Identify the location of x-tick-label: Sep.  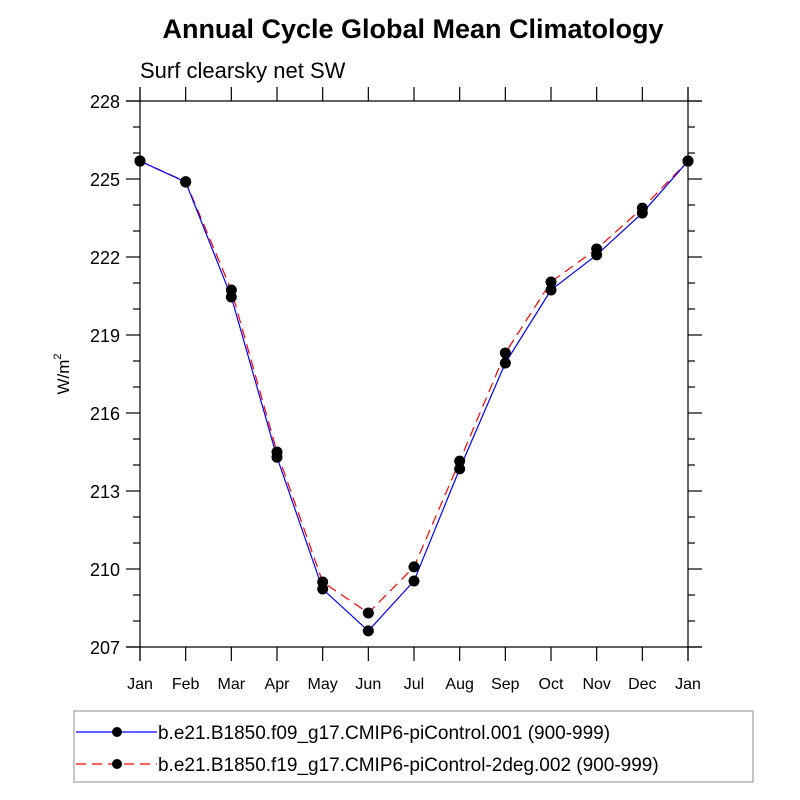
(505, 684).